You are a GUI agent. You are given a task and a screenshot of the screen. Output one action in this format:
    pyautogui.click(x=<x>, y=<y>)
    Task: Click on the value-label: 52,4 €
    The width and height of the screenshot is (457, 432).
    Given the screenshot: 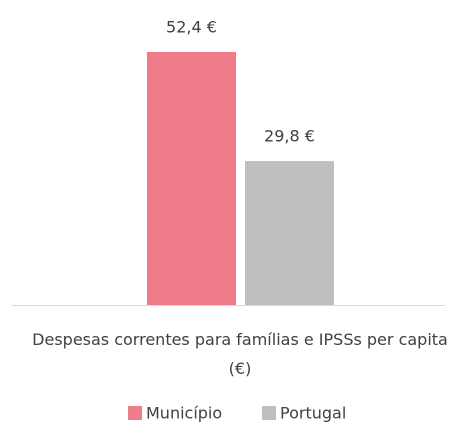 What is the action you would take?
    pyautogui.click(x=191, y=27)
    